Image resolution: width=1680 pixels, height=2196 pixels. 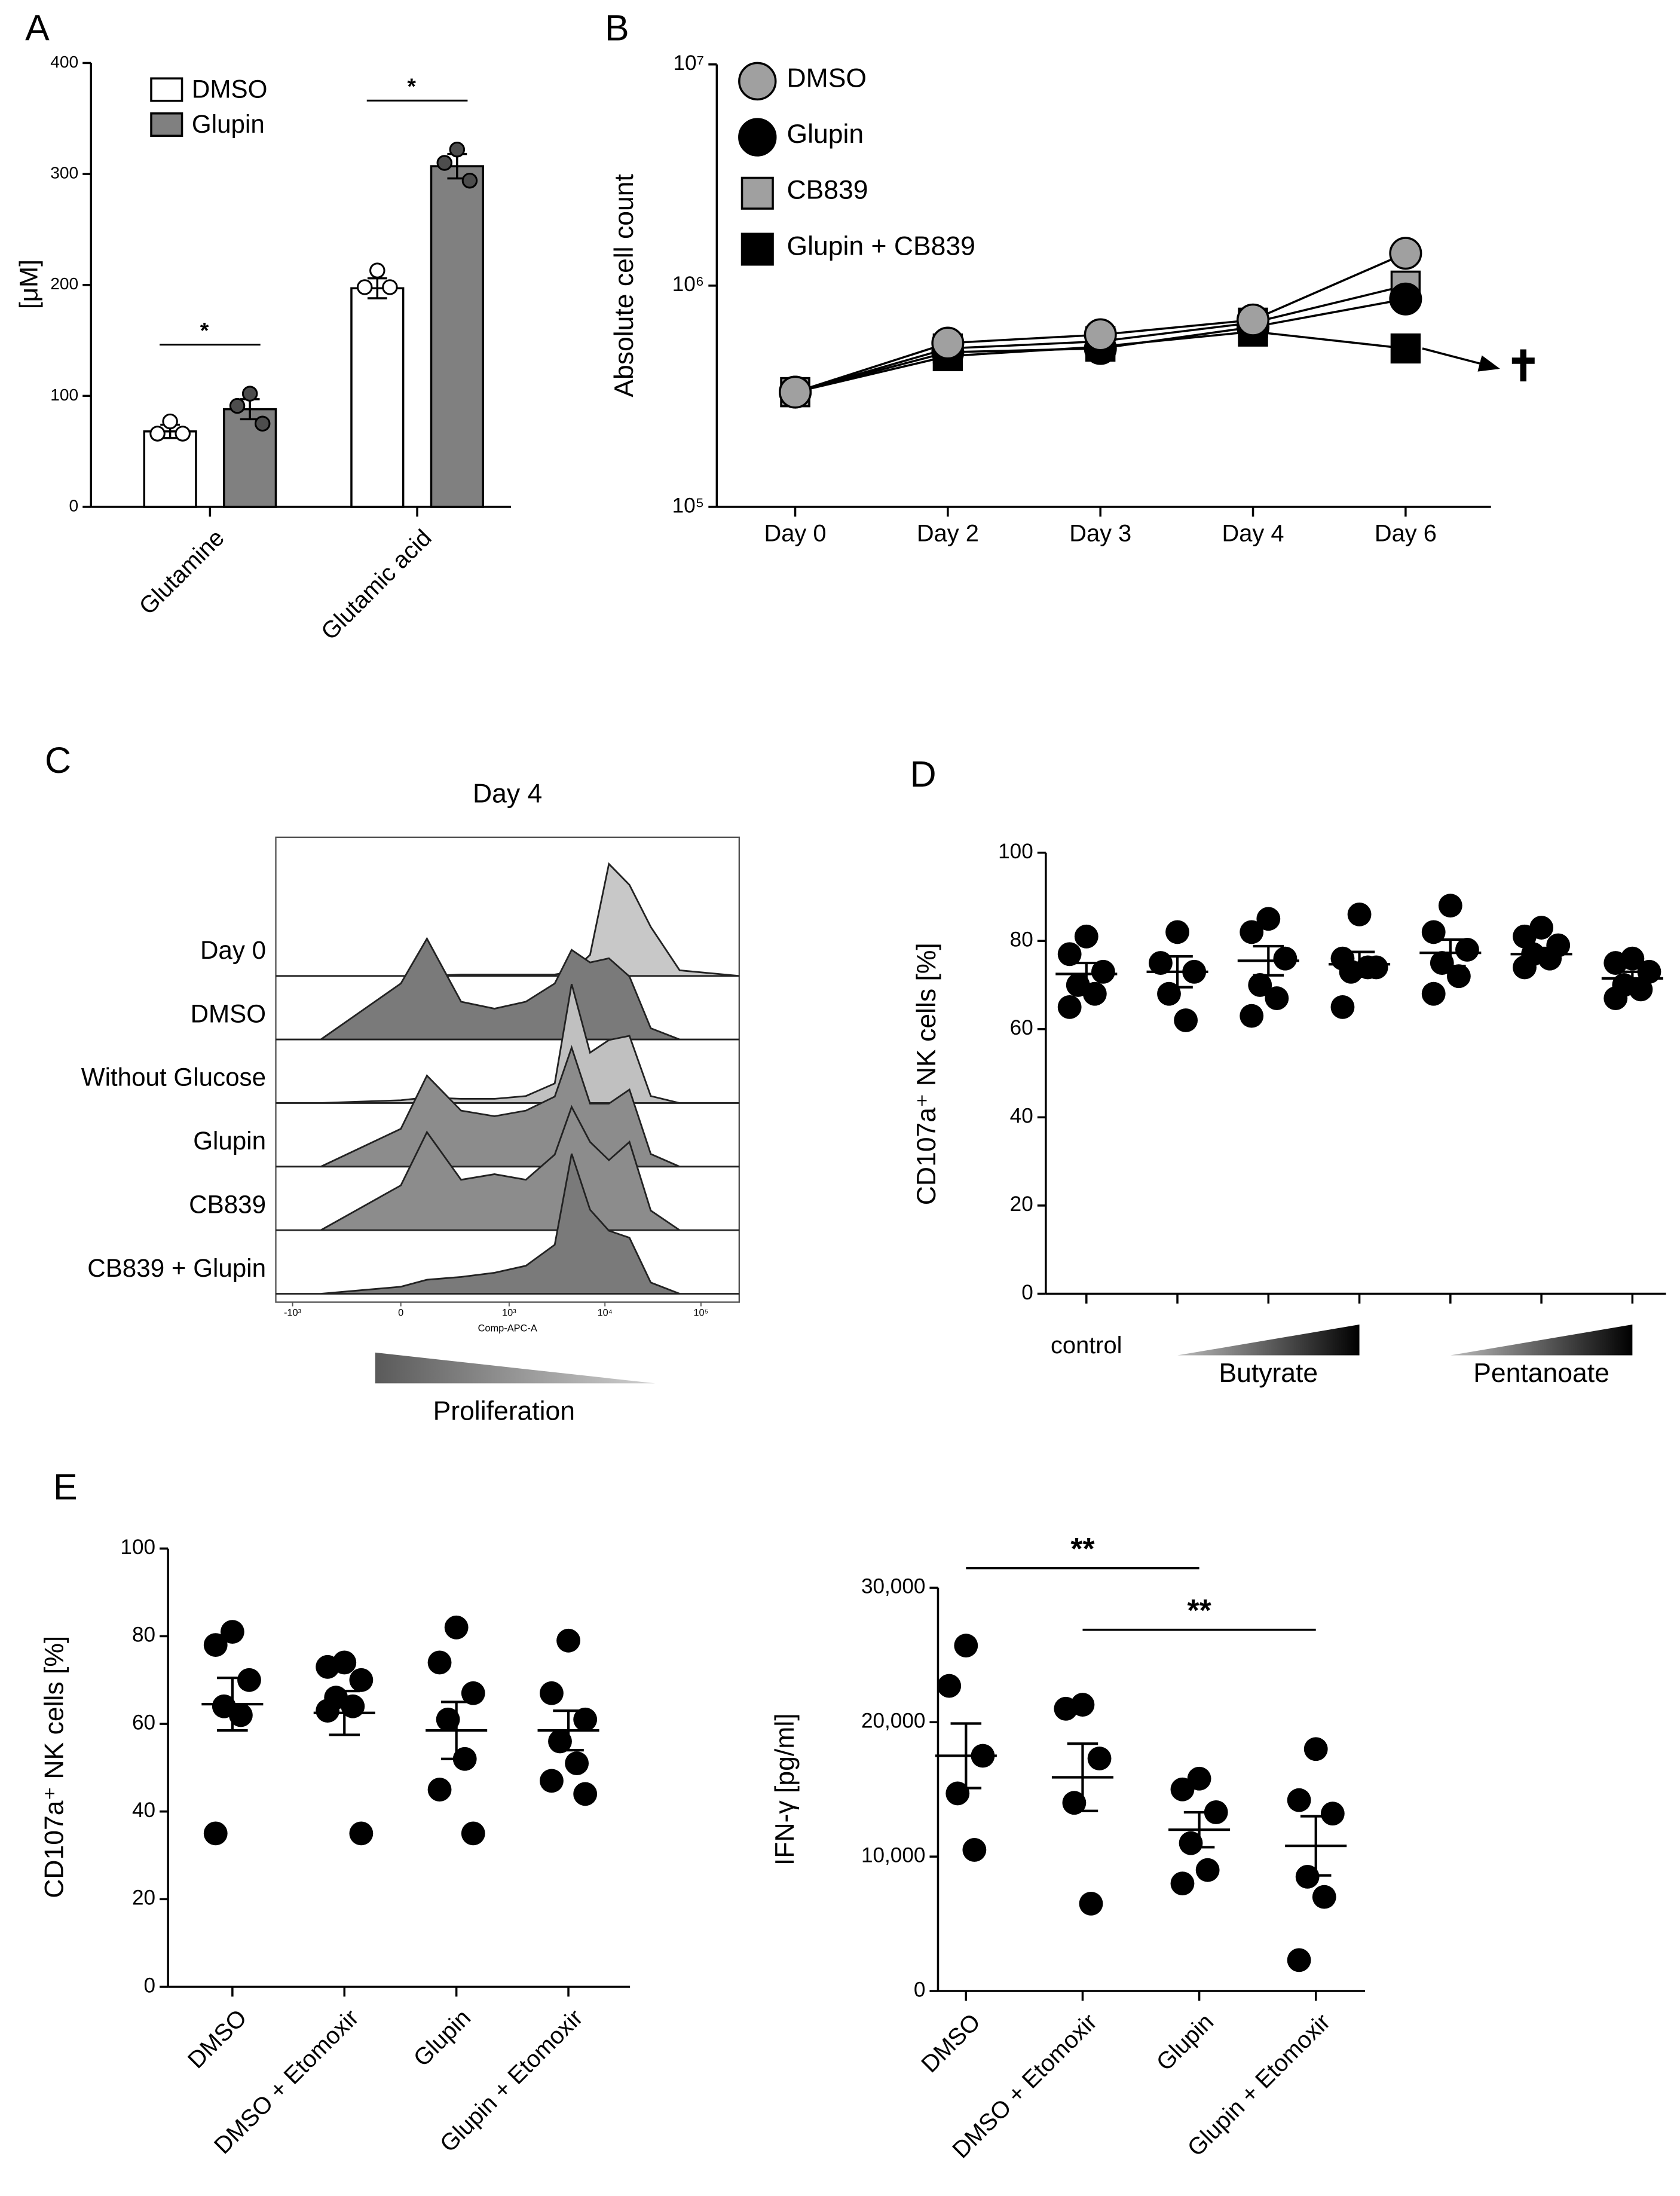 I want to click on row-label: Without Glucose, so click(x=174, y=1077).